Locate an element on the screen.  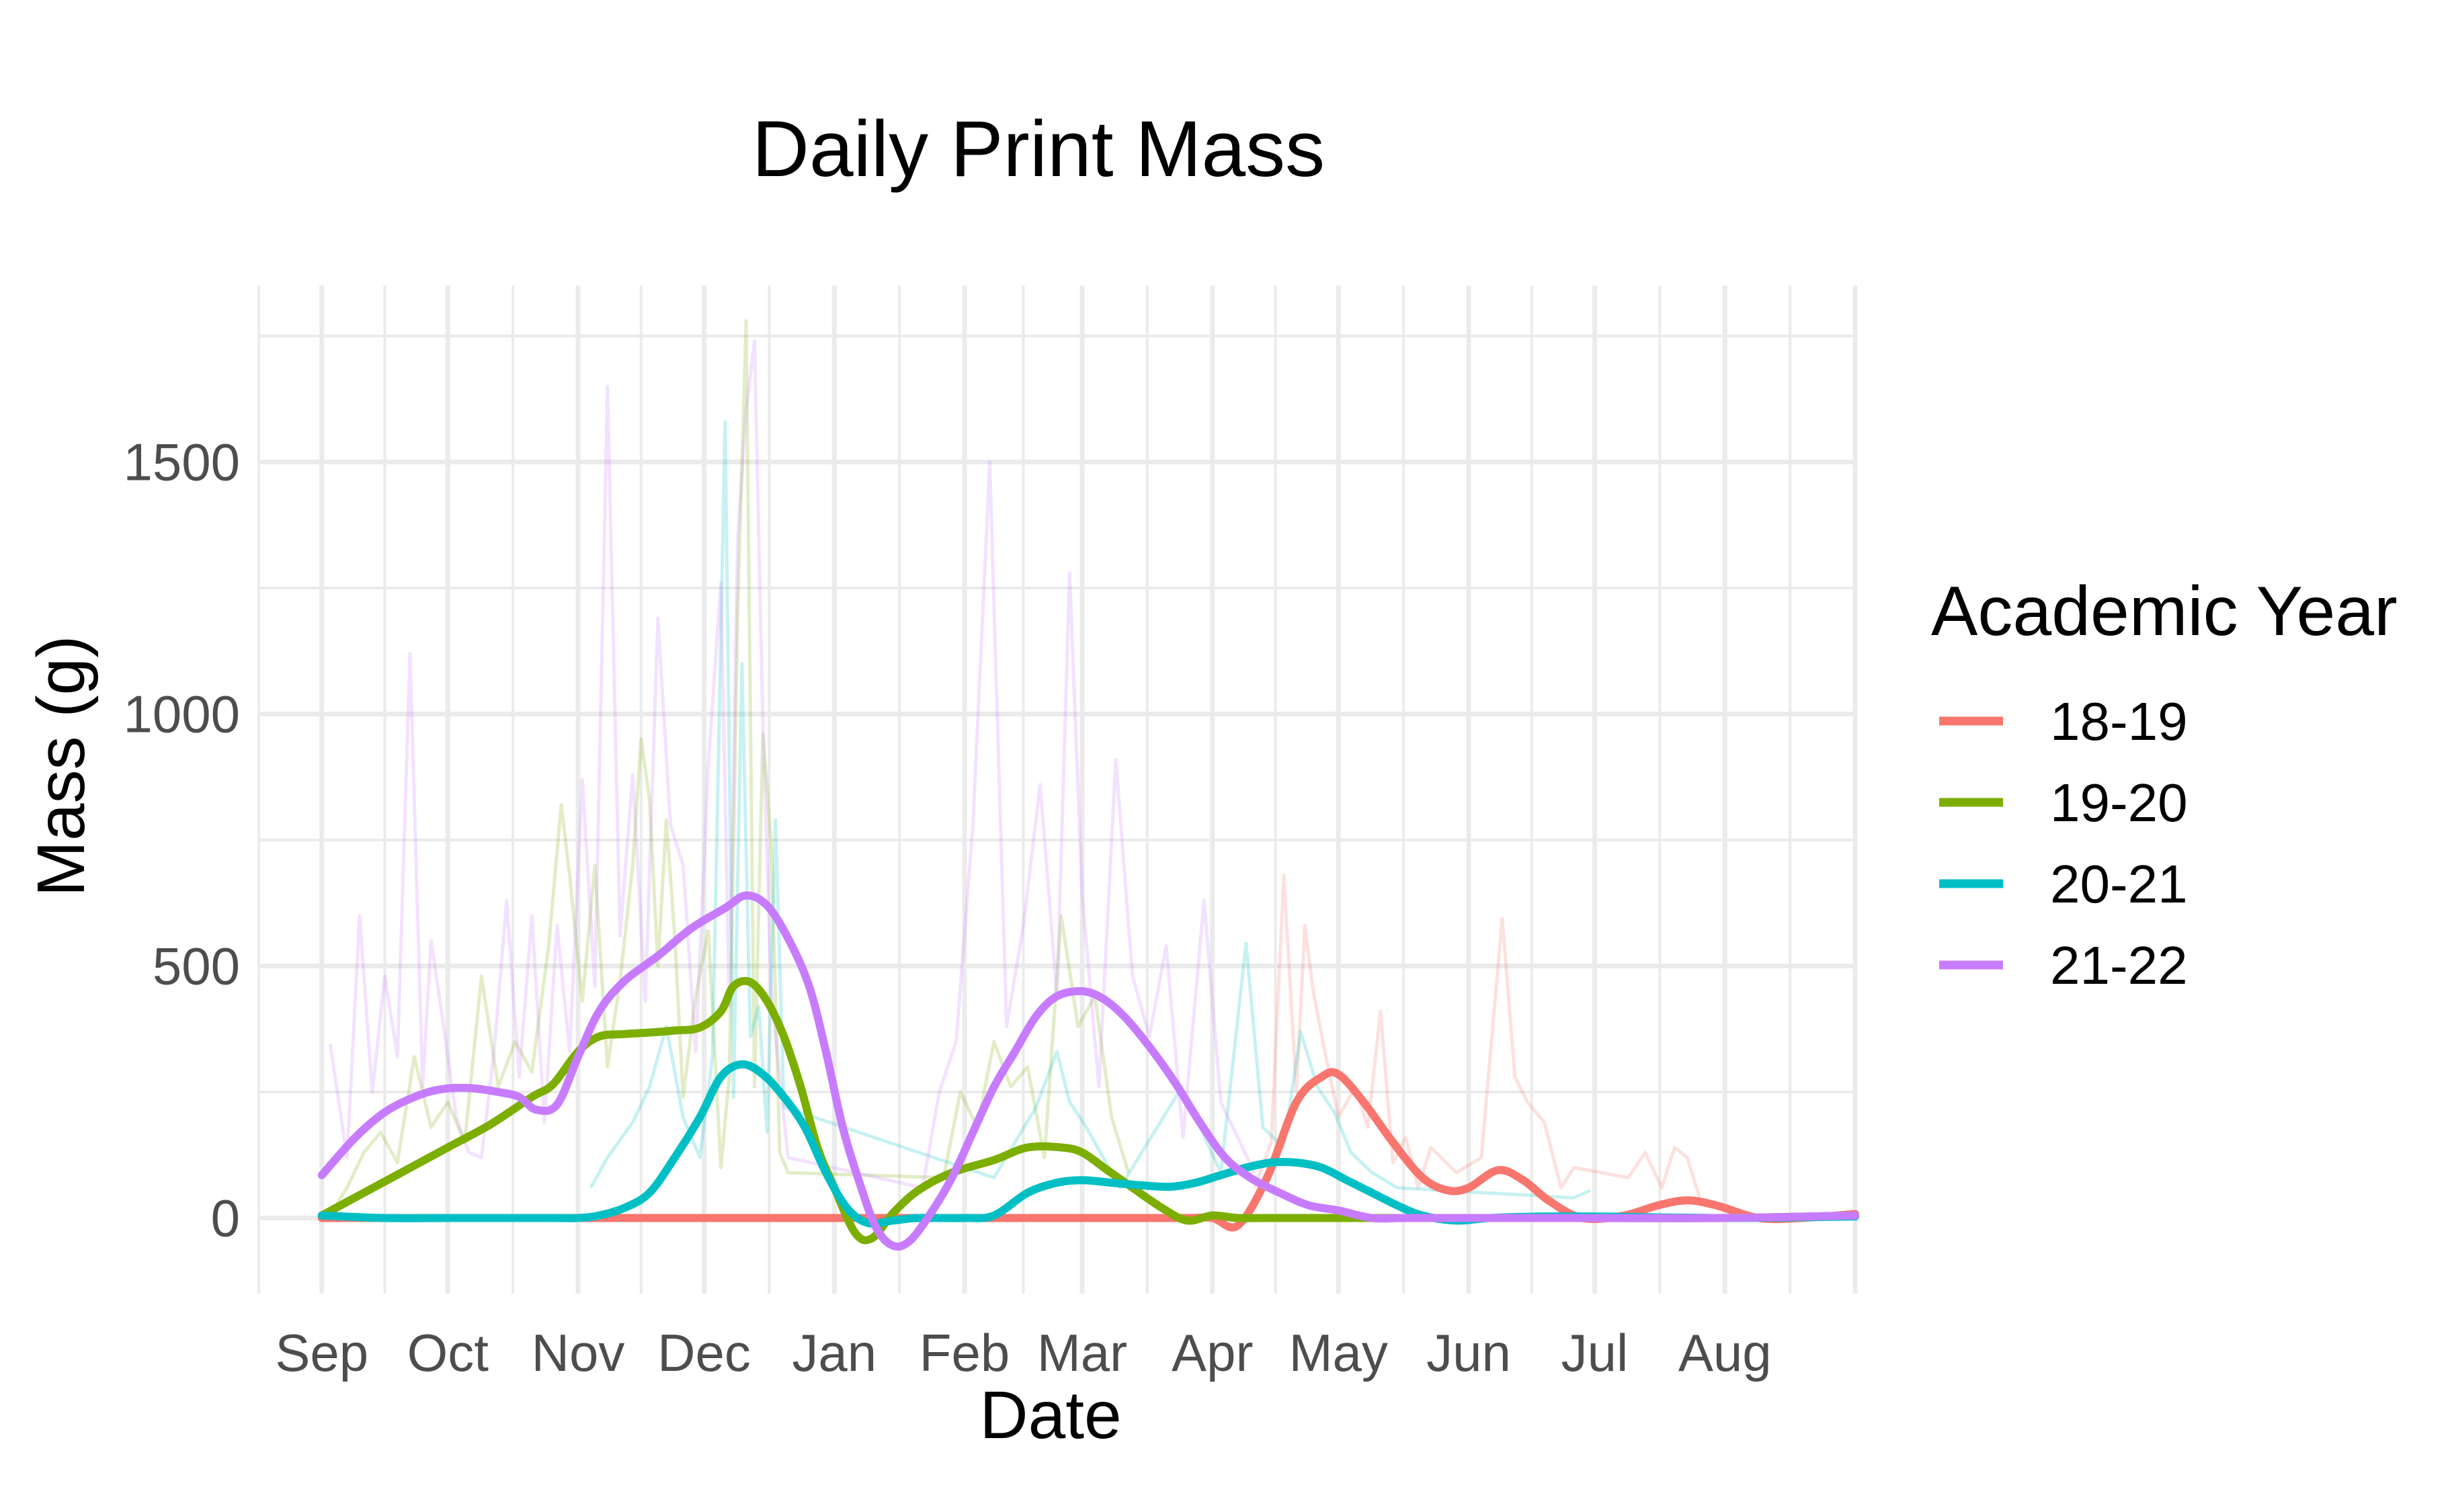
legend-label-19-20: 19-20 is located at coordinates (2119, 803).